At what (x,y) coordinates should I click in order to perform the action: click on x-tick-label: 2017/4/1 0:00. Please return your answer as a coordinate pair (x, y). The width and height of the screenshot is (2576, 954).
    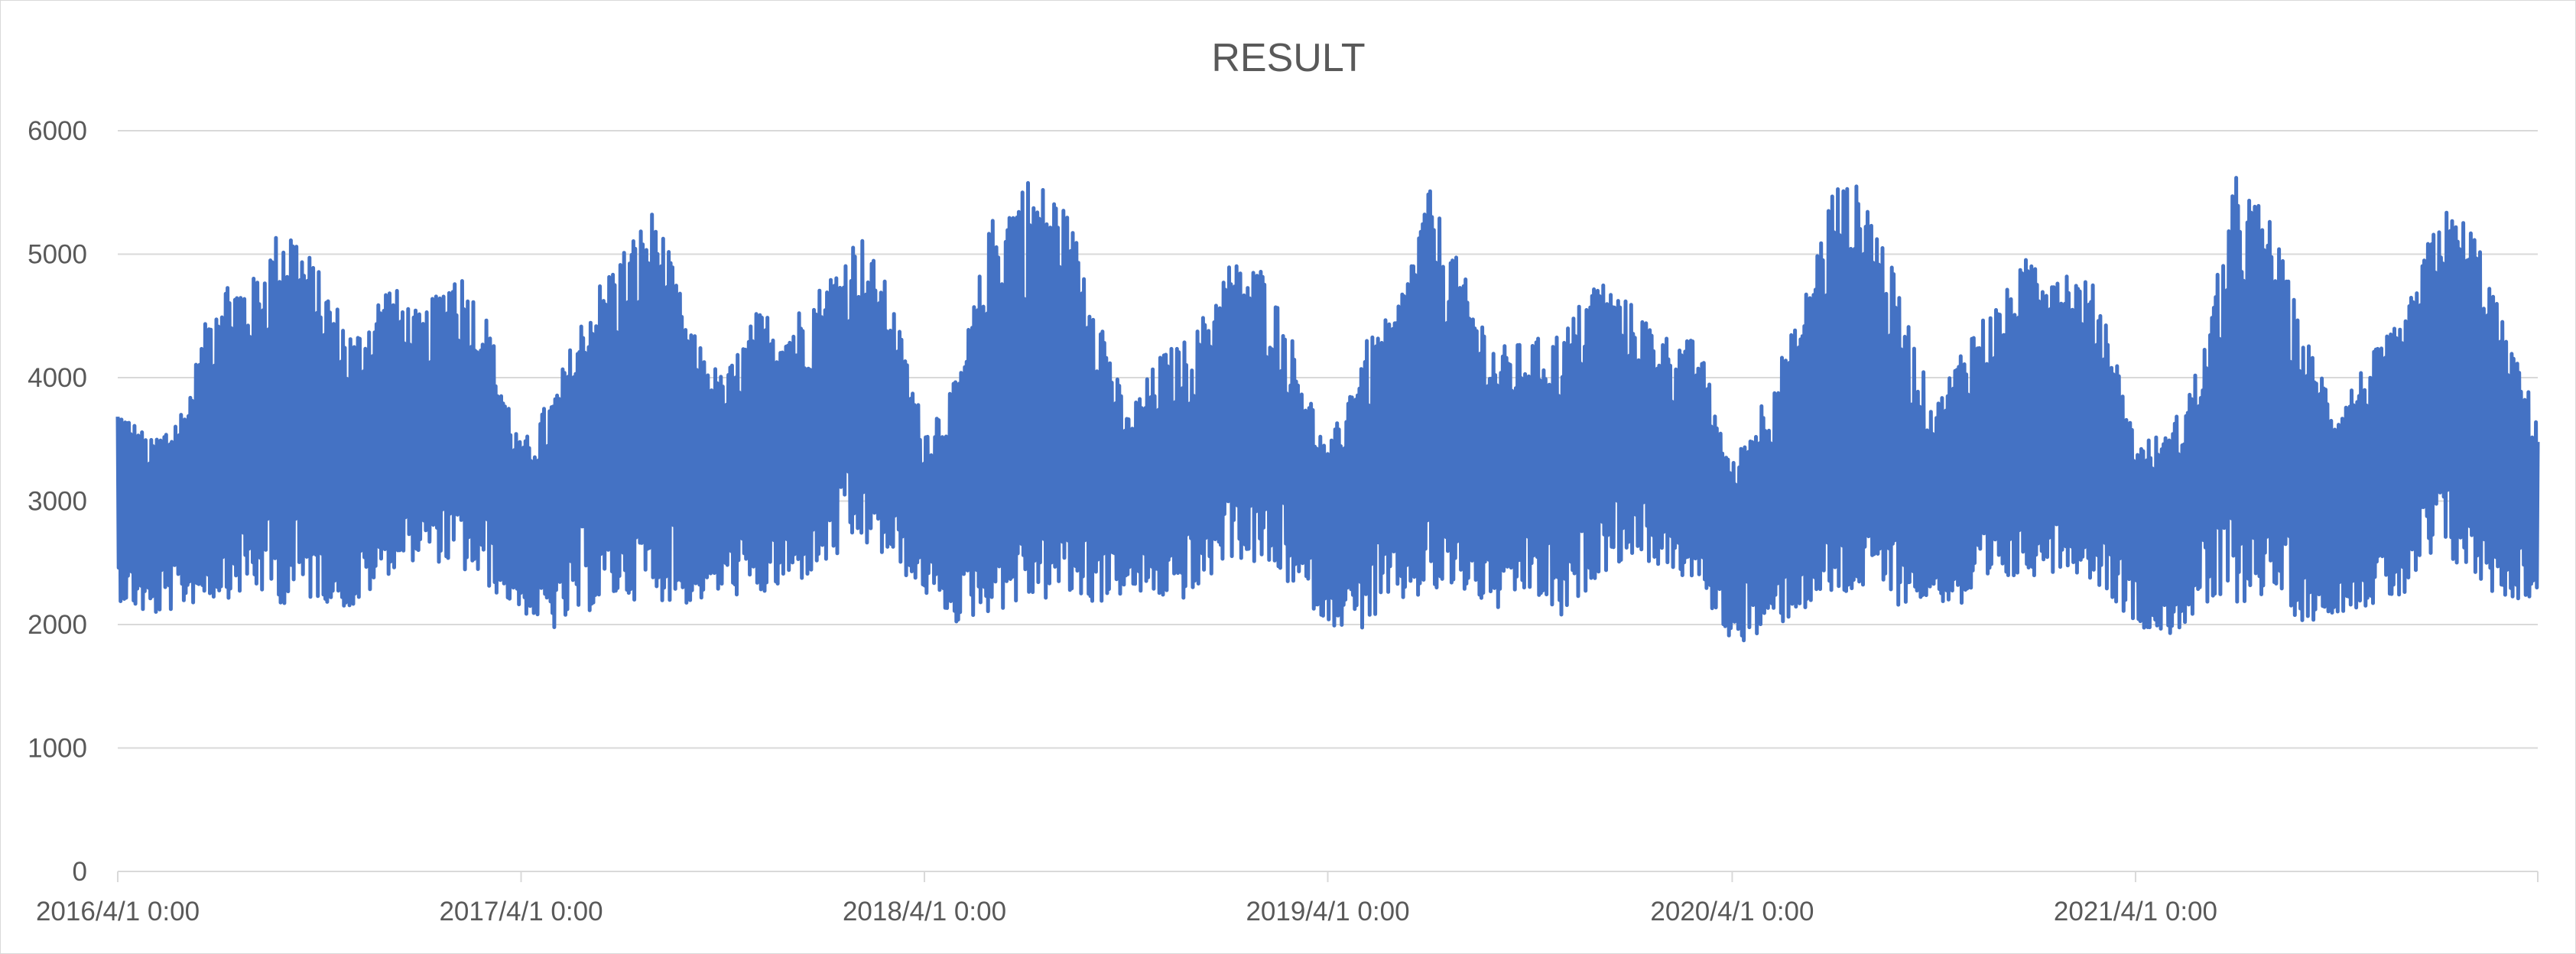
    Looking at the image, I should click on (521, 911).